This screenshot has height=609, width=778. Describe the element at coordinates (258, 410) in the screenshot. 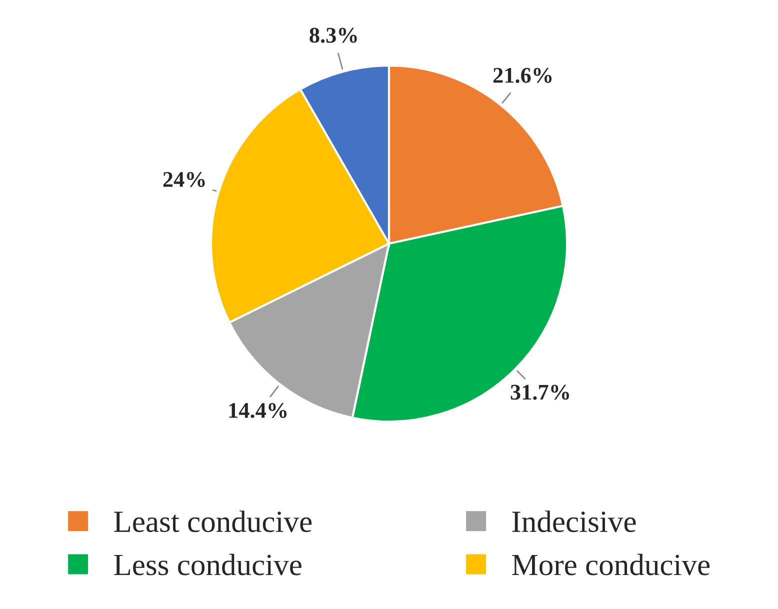

I see `data-label: 14.4%` at that location.